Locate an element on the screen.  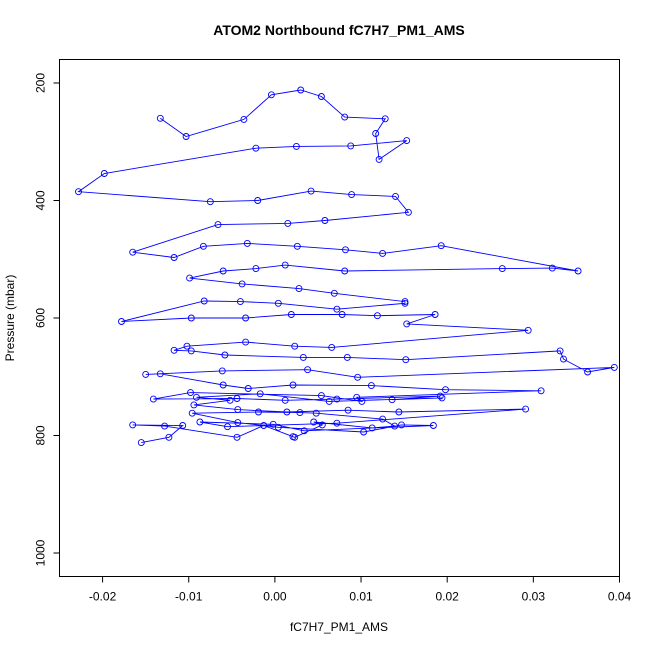
x-tick-label: -0.01 is located at coordinates (189, 597).